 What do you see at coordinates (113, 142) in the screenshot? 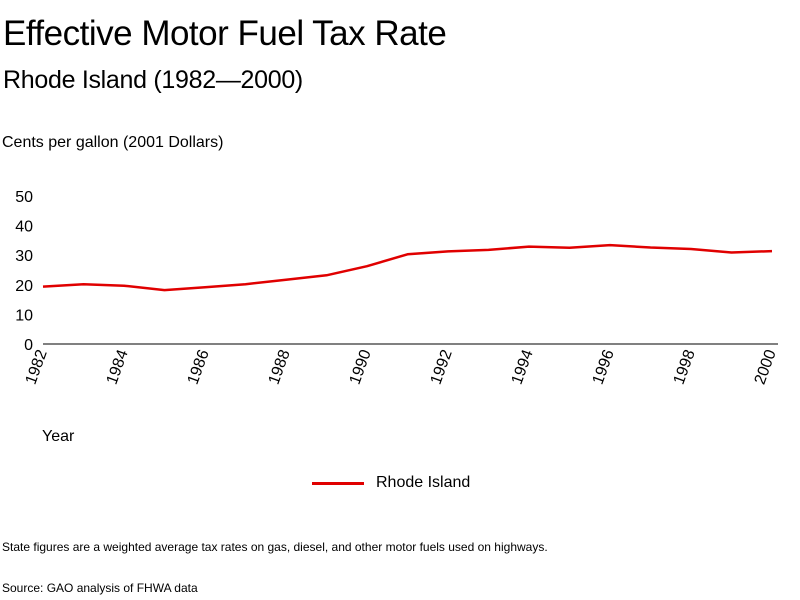
I see `y-axis-label: Cents per gallon (2001 Dollars)` at bounding box center [113, 142].